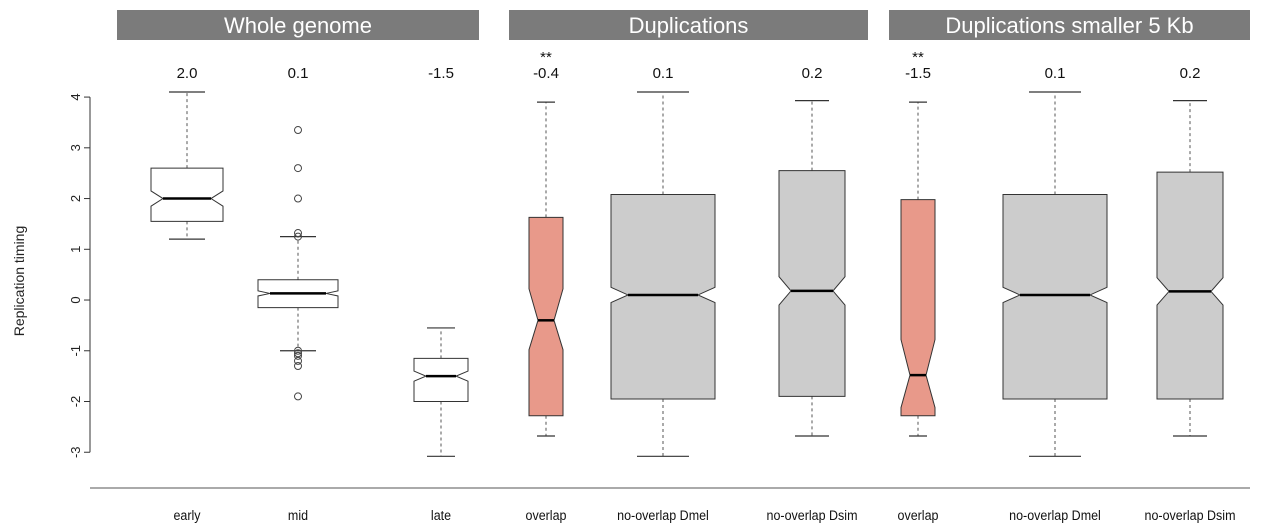 The width and height of the screenshot is (1266, 528). I want to click on box-5: 0.2 no-overlap Dsim, so click(812, 294).